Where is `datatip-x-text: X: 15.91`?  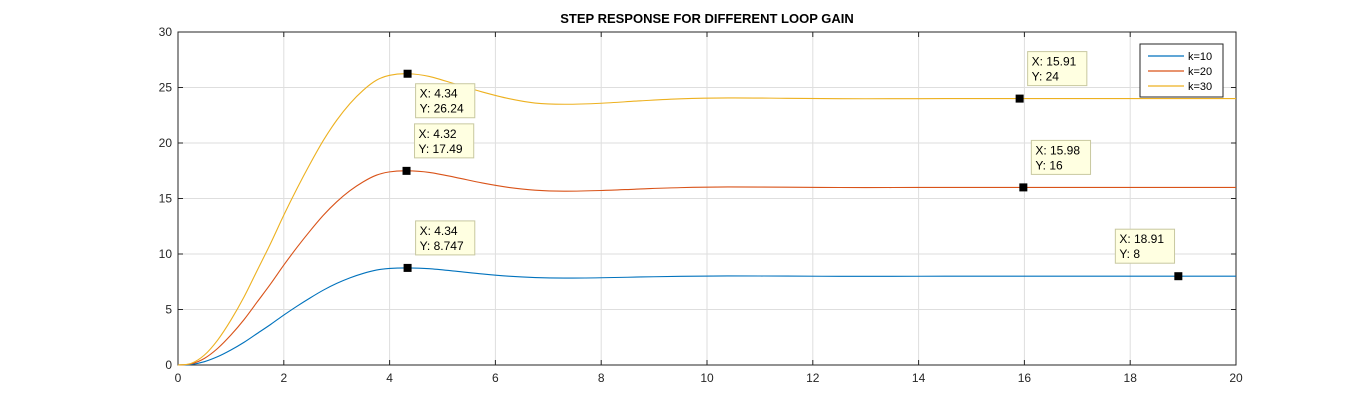 datatip-x-text: X: 15.91 is located at coordinates (1054, 62).